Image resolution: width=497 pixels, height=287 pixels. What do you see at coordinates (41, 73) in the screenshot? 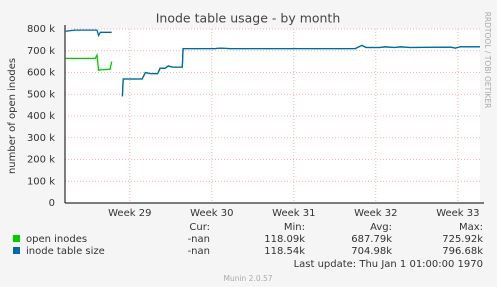
I see `y-tick-label: 600 k` at bounding box center [41, 73].